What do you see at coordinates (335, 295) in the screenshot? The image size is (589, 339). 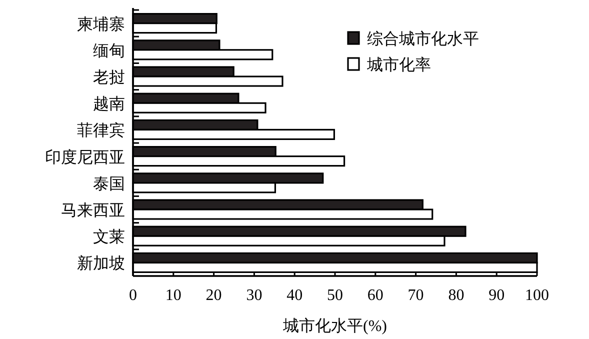 I see `x-tick-label: 50` at bounding box center [335, 295].